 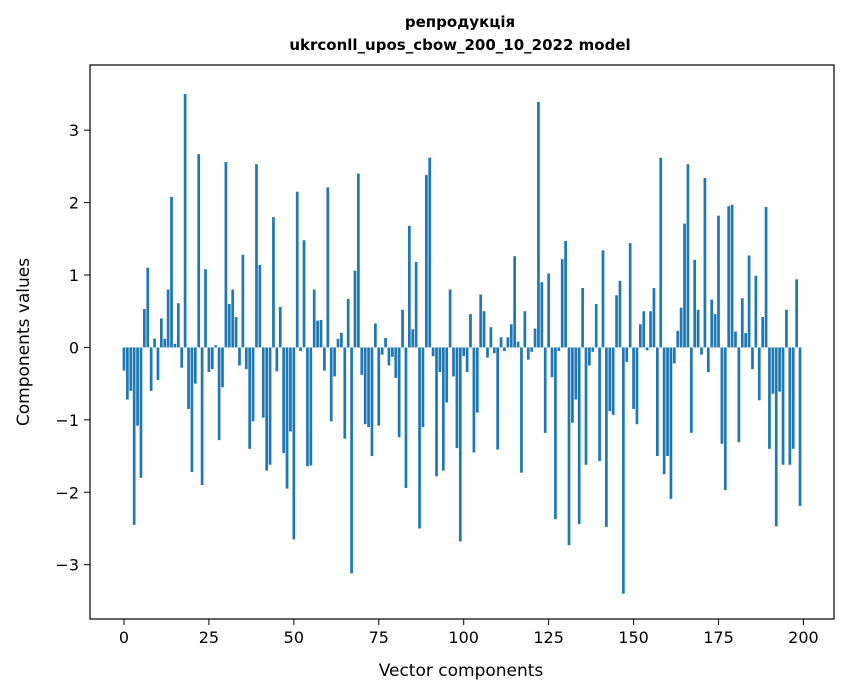 I want to click on x-tick-label: 200, so click(x=803, y=637).